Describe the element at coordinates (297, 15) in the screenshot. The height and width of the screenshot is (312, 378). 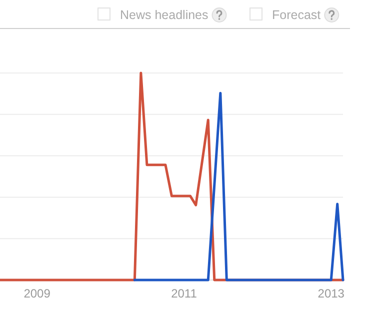
I see `text: Forecast` at that location.